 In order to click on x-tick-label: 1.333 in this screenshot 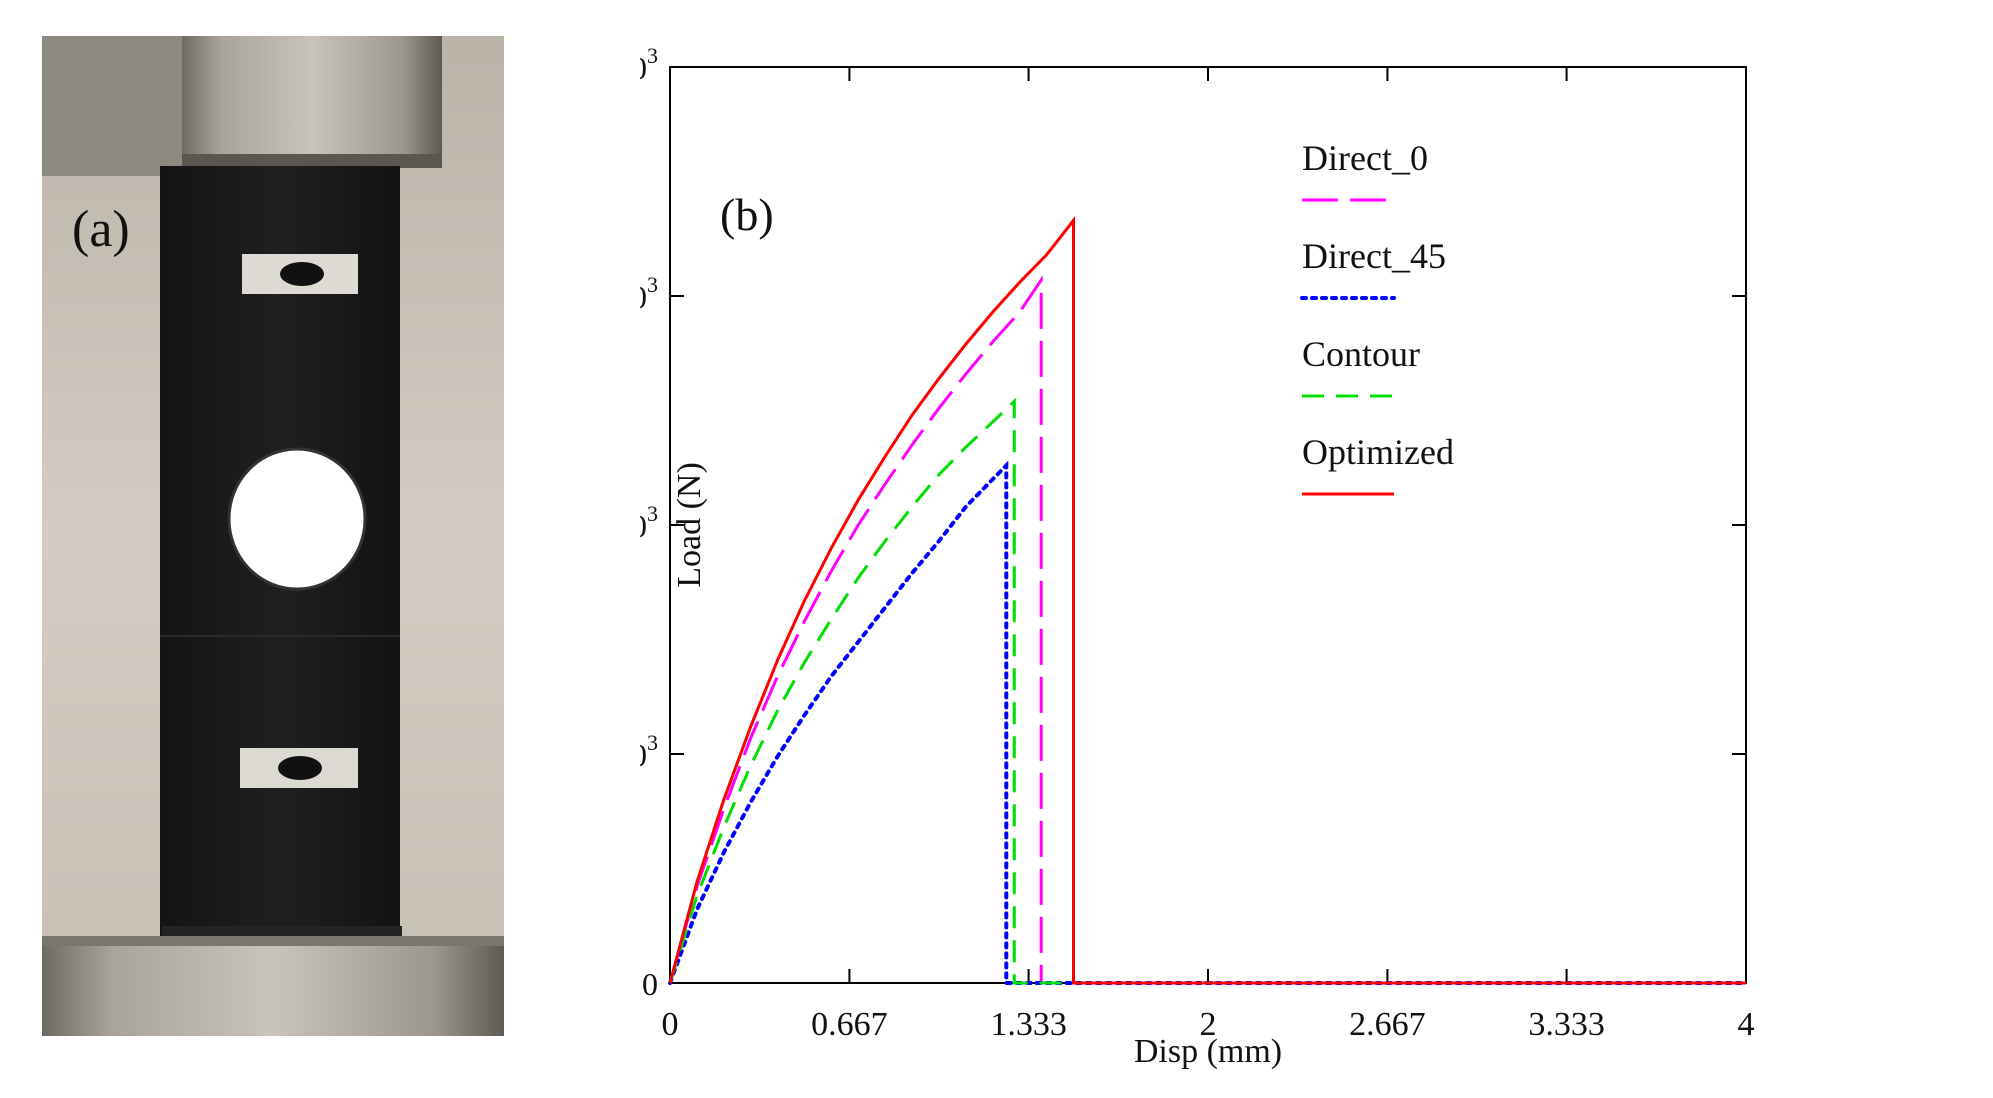, I will do `click(1028, 1024)`.